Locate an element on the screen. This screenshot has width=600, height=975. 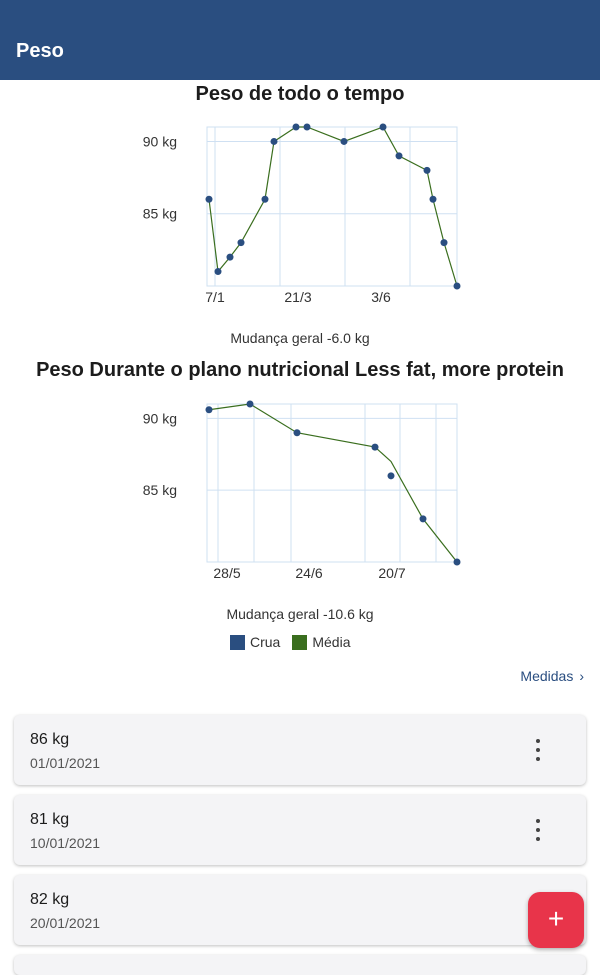
x-tick-label: 3/6 is located at coordinates (381, 297).